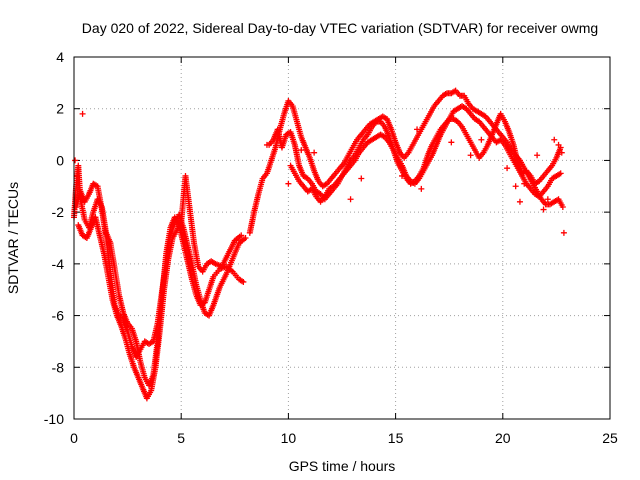 This screenshot has height=480, width=640. What do you see at coordinates (181, 438) in the screenshot?
I see `x-tick-label: 5` at bounding box center [181, 438].